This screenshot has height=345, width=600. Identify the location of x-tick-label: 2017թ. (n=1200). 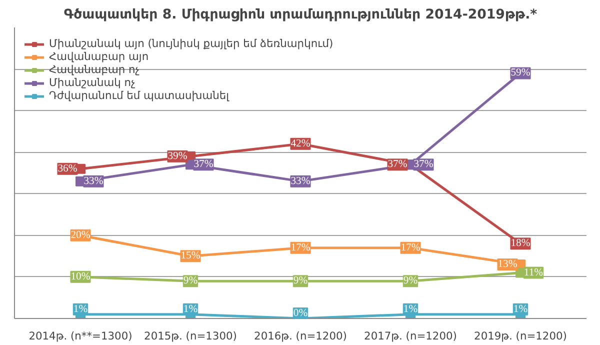
(410, 336).